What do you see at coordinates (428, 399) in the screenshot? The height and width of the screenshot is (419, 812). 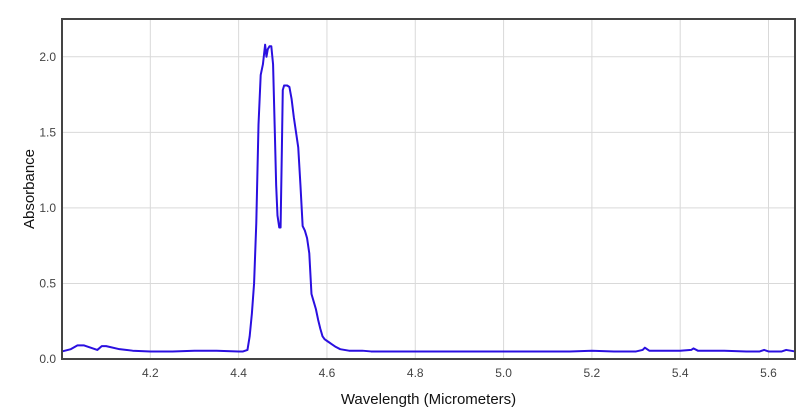 I see `x-axis-label: Wavelength (Micrometers)` at bounding box center [428, 399].